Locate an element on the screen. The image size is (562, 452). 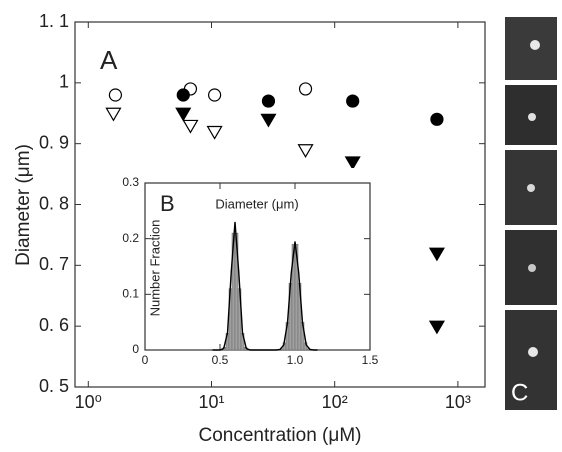
y-tick-label: 0. 8 is located at coordinates (54, 203).